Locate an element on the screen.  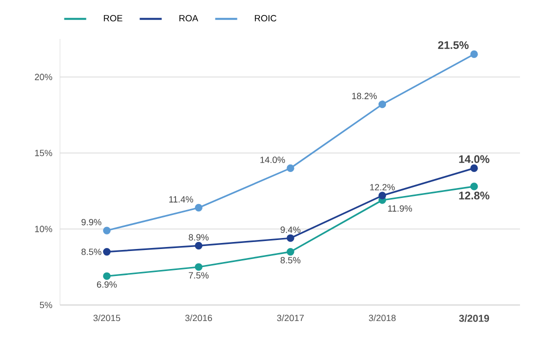
data-label: 6.9% is located at coordinates (107, 284).